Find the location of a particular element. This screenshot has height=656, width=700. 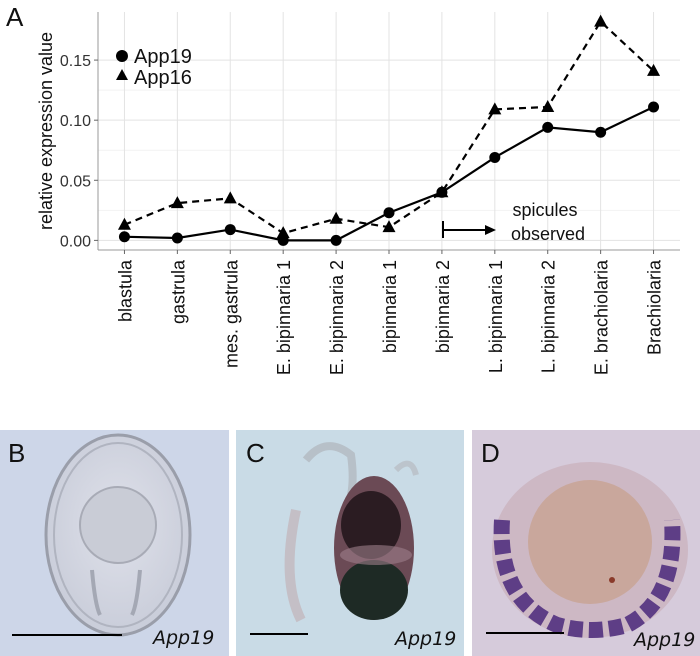

x-tick-label: bipinnaria 2 is located at coordinates (443, 306).